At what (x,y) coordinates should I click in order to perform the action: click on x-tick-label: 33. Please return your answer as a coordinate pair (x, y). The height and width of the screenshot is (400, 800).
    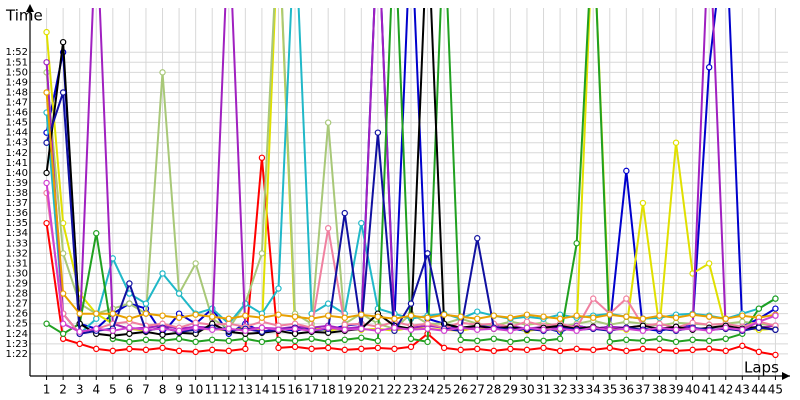
    Looking at the image, I should click on (576, 390).